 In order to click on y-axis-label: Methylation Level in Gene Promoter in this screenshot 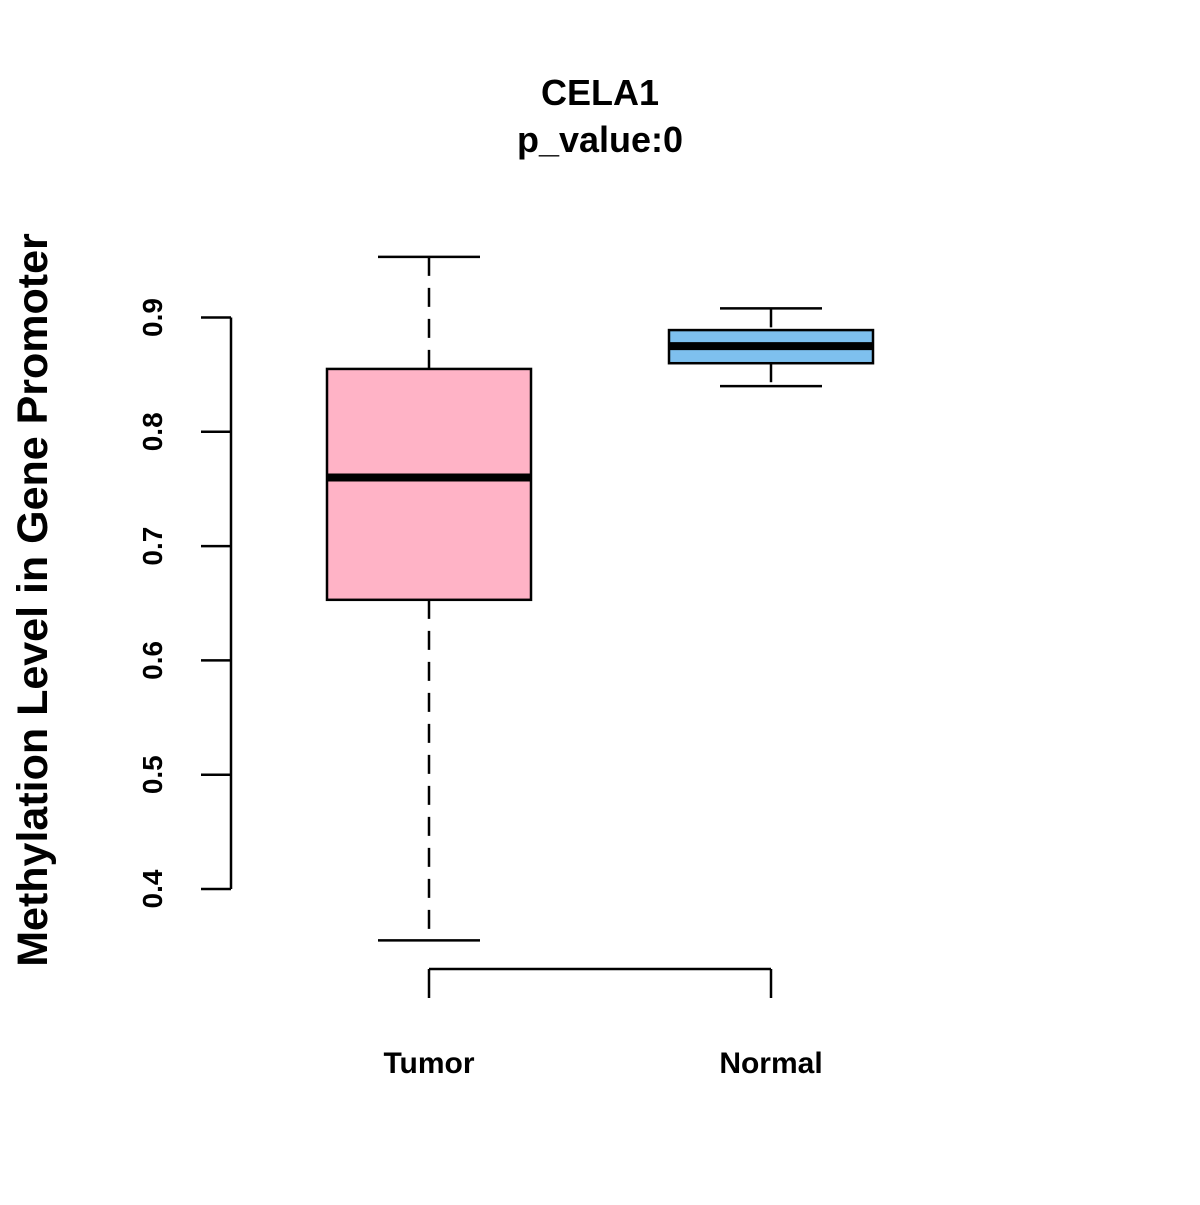, I will do `click(33, 600)`.